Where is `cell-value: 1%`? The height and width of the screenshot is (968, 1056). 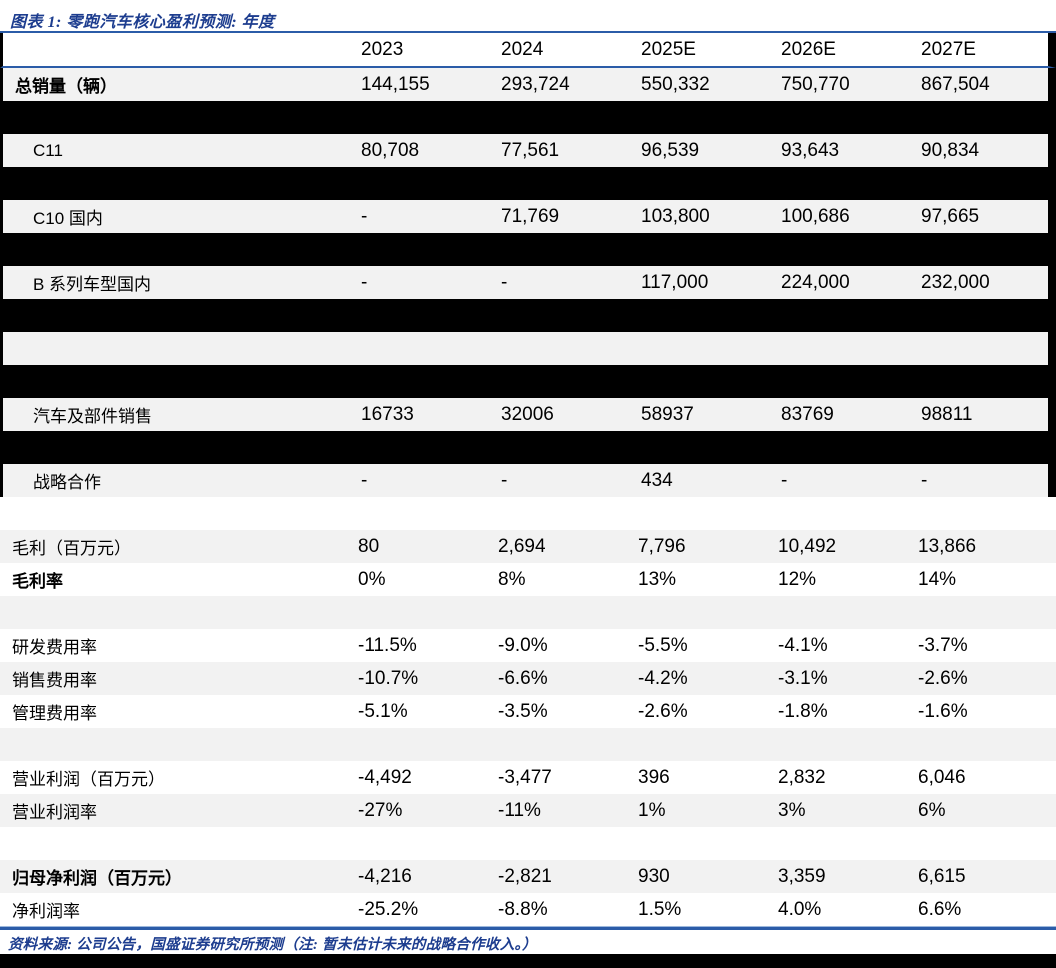 cell-value: 1% is located at coordinates (652, 810).